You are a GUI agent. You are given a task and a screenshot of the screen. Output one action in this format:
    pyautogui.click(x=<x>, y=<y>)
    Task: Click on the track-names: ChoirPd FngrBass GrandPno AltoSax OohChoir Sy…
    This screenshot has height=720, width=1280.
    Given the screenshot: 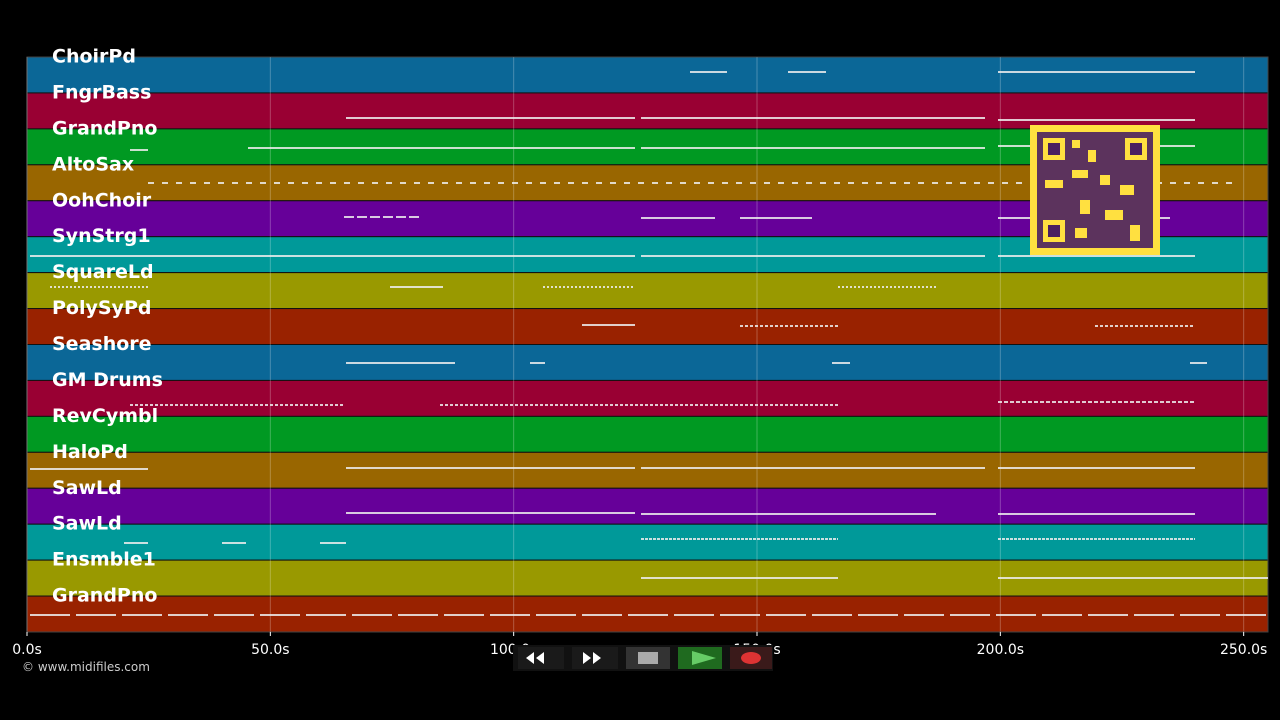 What is the action you would take?
    pyautogui.click(x=107, y=326)
    